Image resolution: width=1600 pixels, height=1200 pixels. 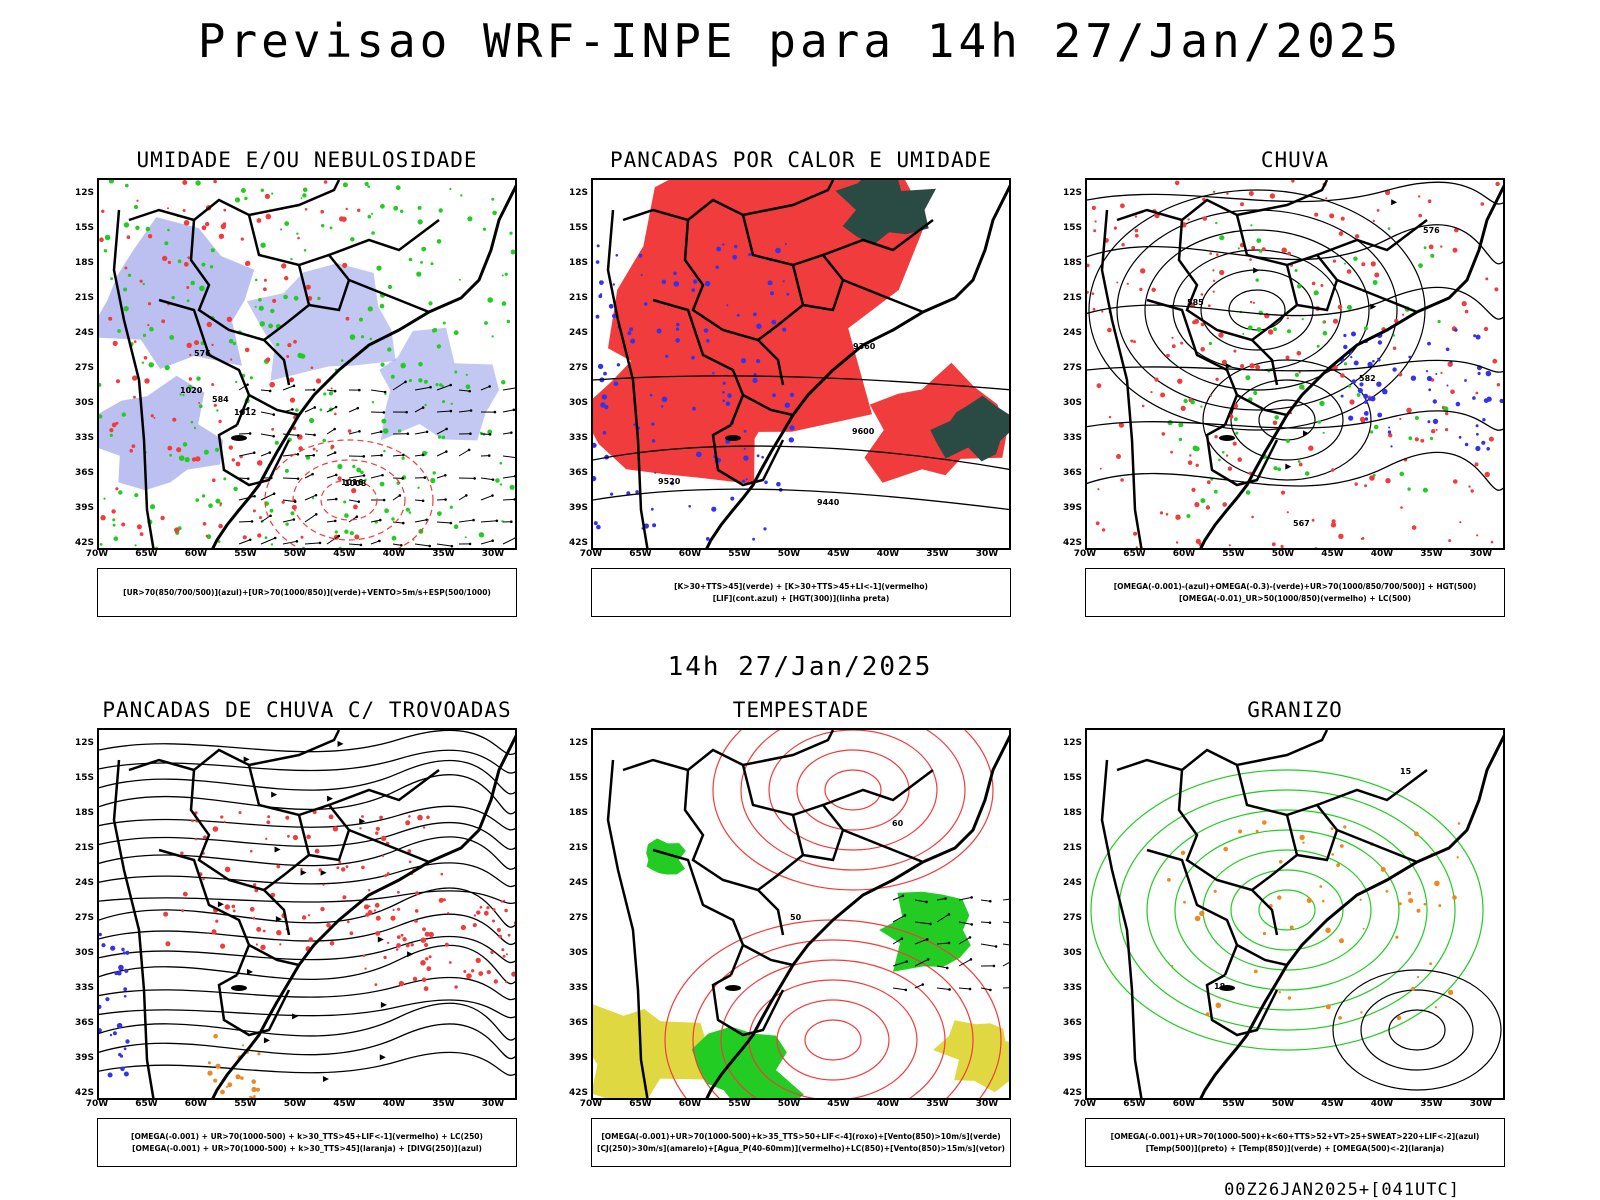 I want to click on streamline, so click(x=1295, y=366).